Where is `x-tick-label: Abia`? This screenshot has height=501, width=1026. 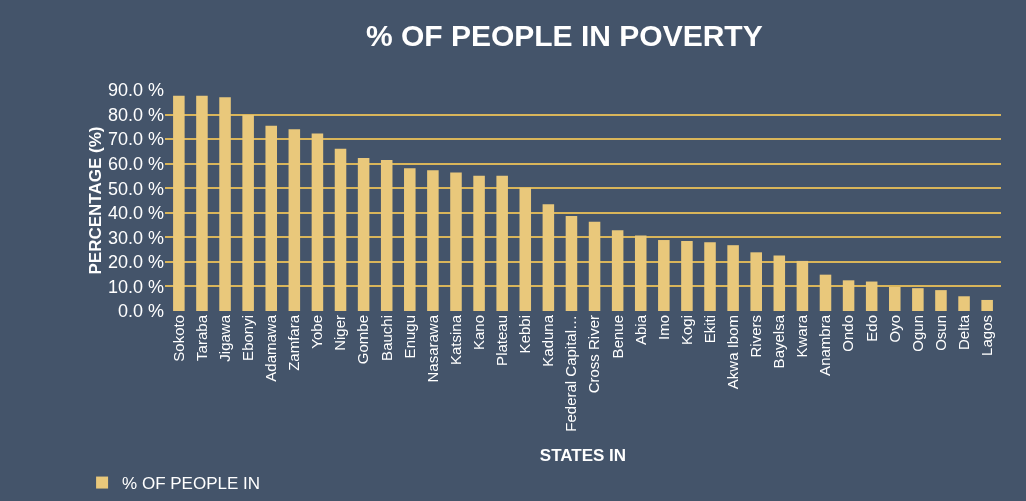 x-tick-label: Abia is located at coordinates (640, 330).